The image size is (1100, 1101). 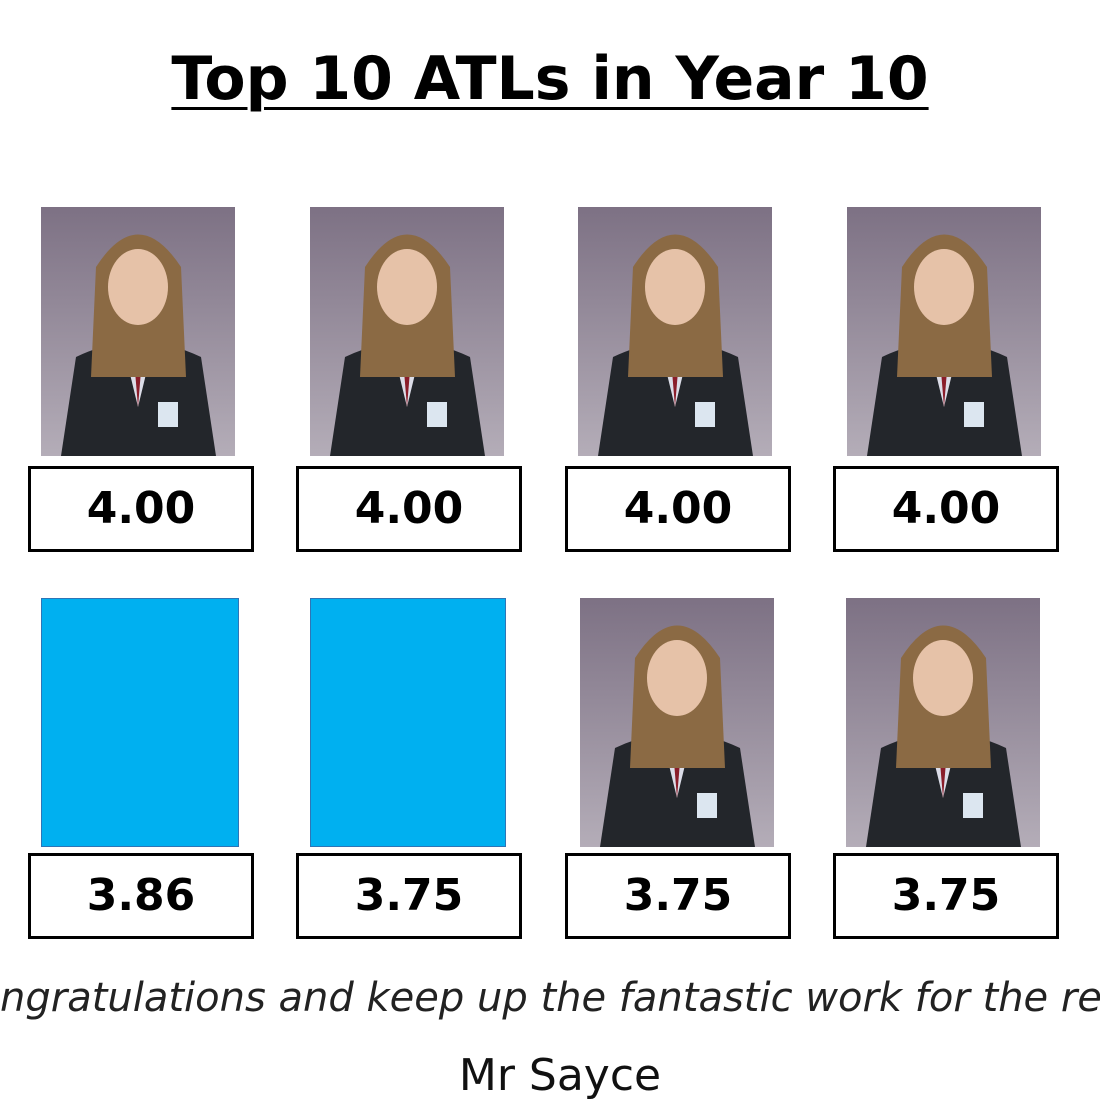 I want to click on signature: Mr Sayce, so click(x=560, y=1075).